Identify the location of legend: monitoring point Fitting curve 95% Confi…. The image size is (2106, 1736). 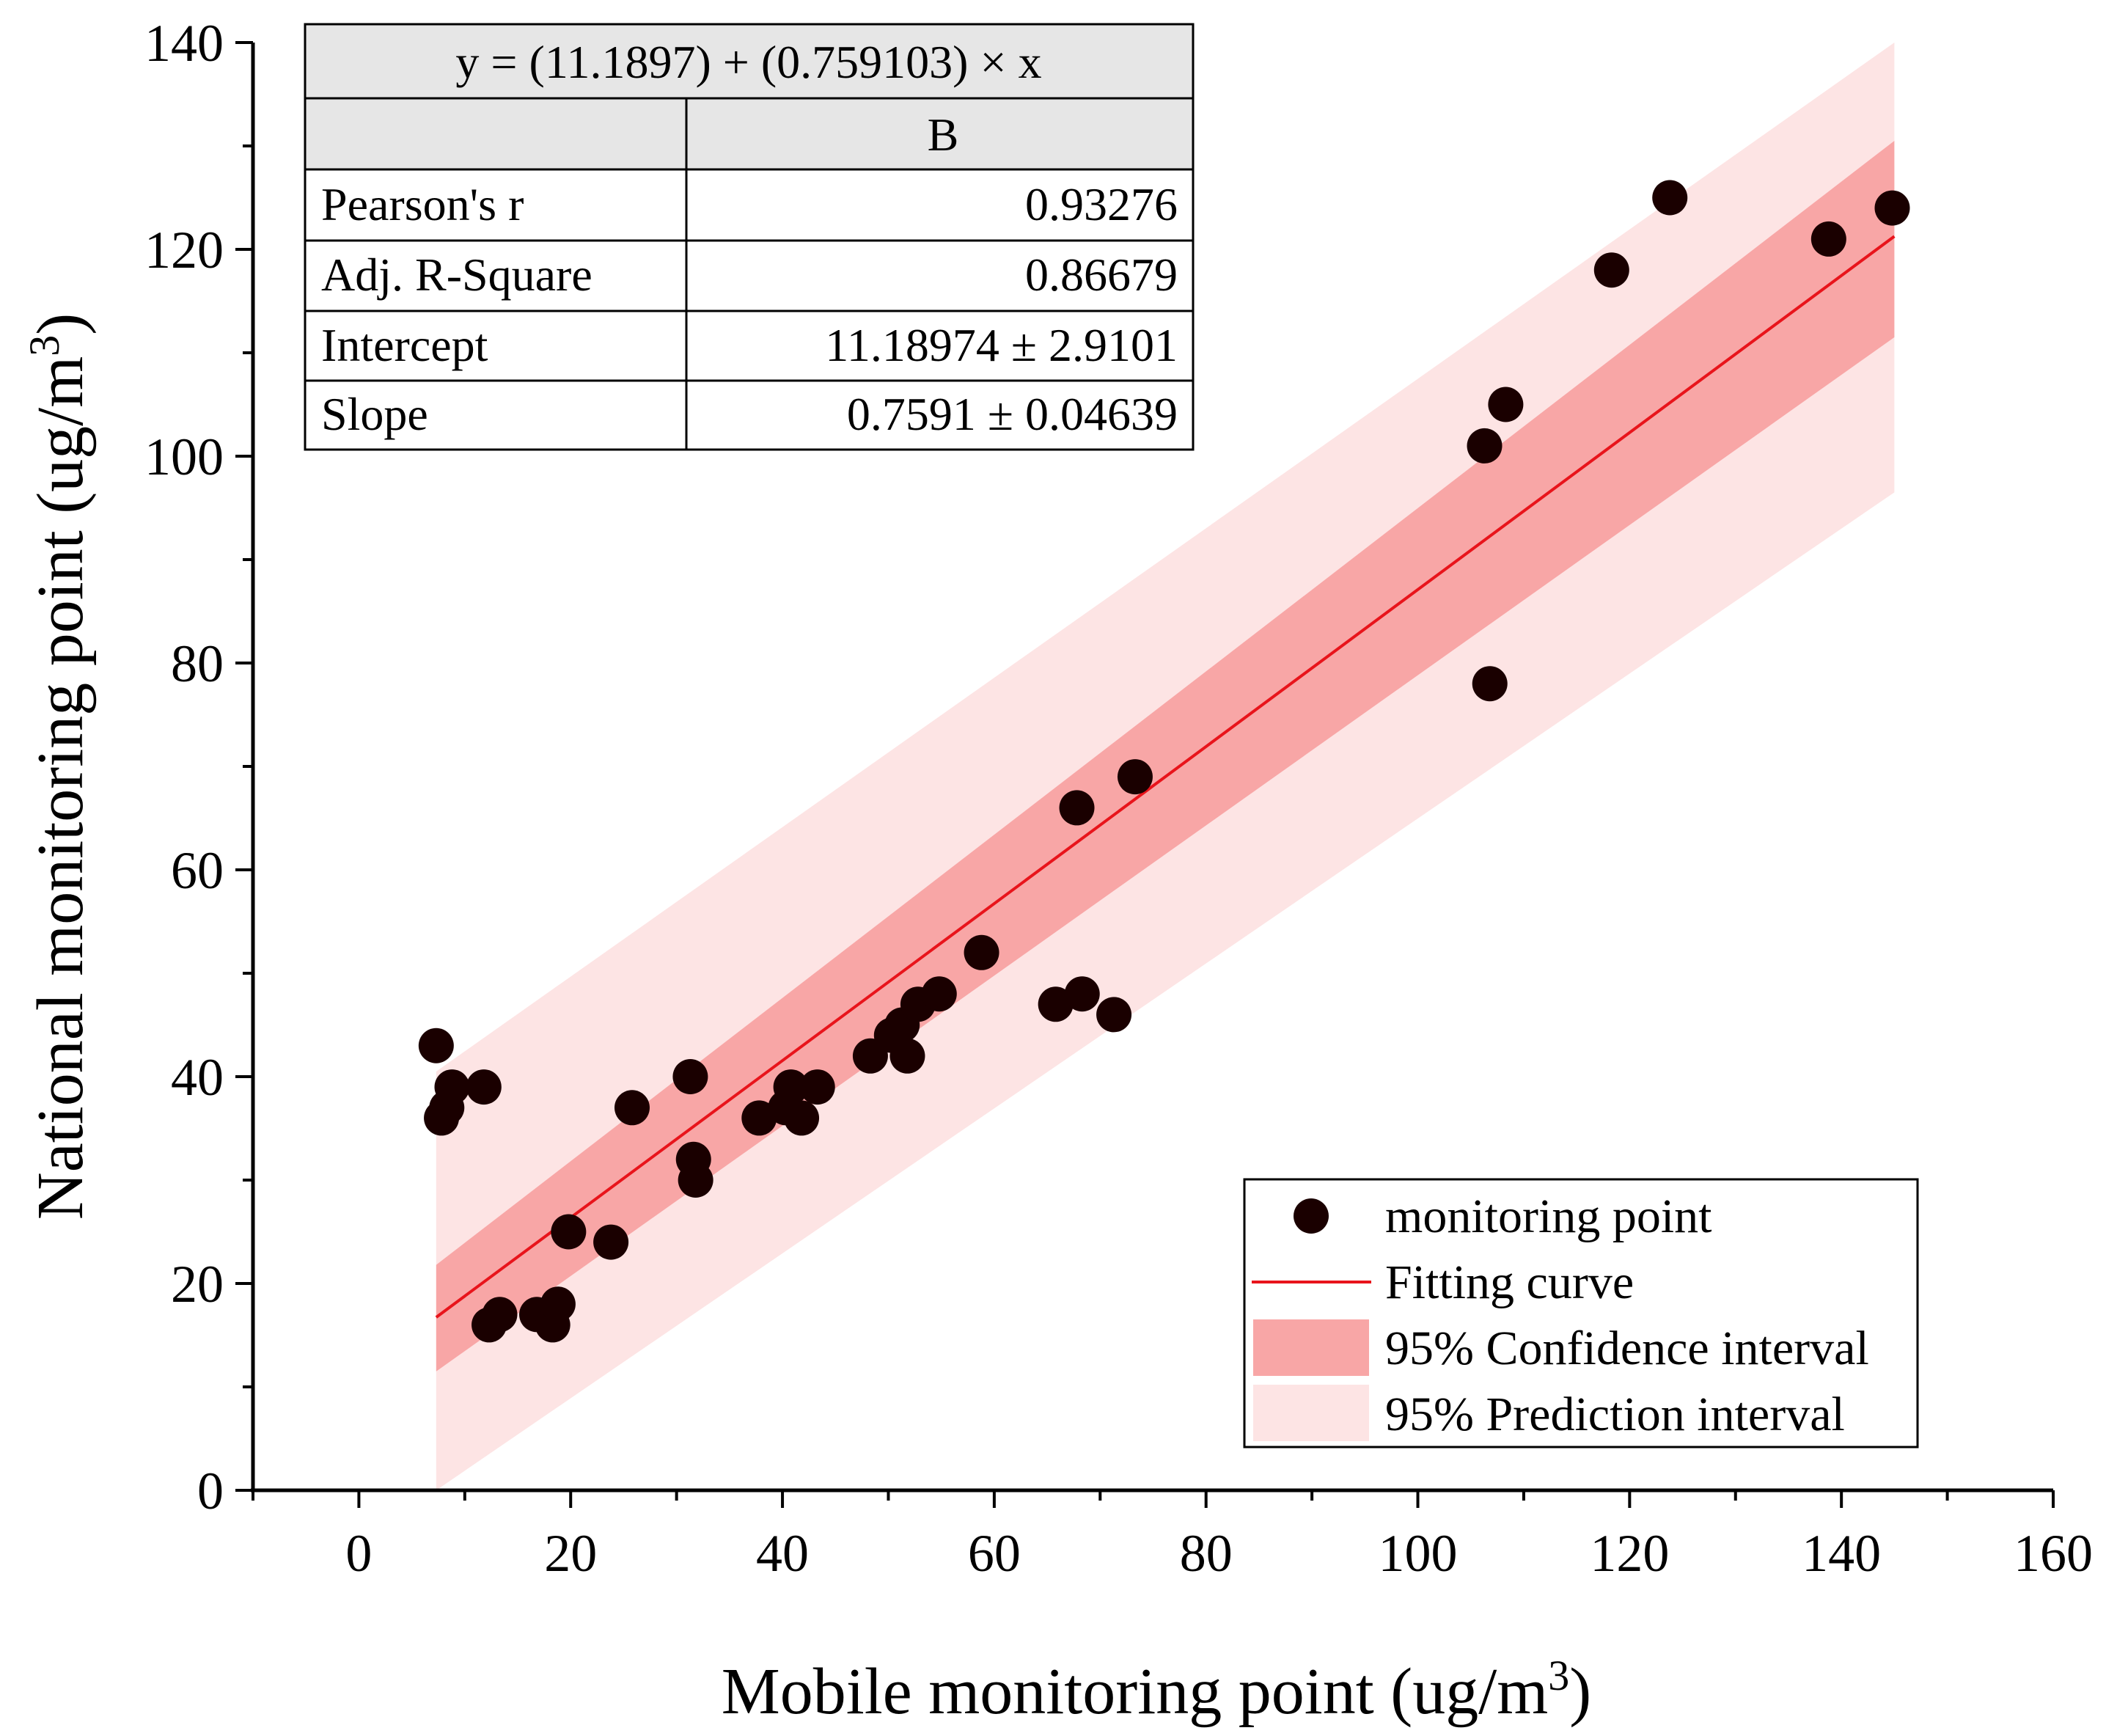
(1581, 1314).